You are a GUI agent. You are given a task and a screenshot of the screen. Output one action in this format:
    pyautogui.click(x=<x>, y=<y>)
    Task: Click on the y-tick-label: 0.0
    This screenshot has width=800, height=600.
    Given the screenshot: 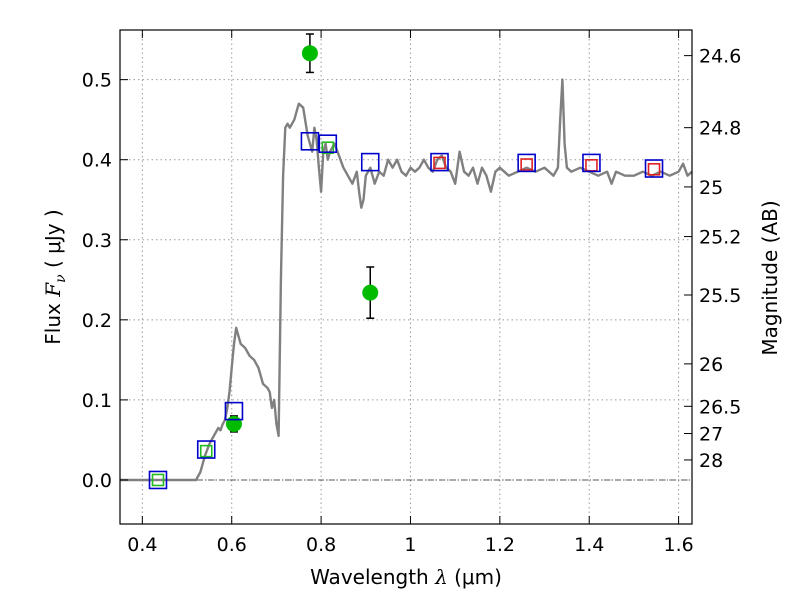 What is the action you would take?
    pyautogui.click(x=97, y=481)
    